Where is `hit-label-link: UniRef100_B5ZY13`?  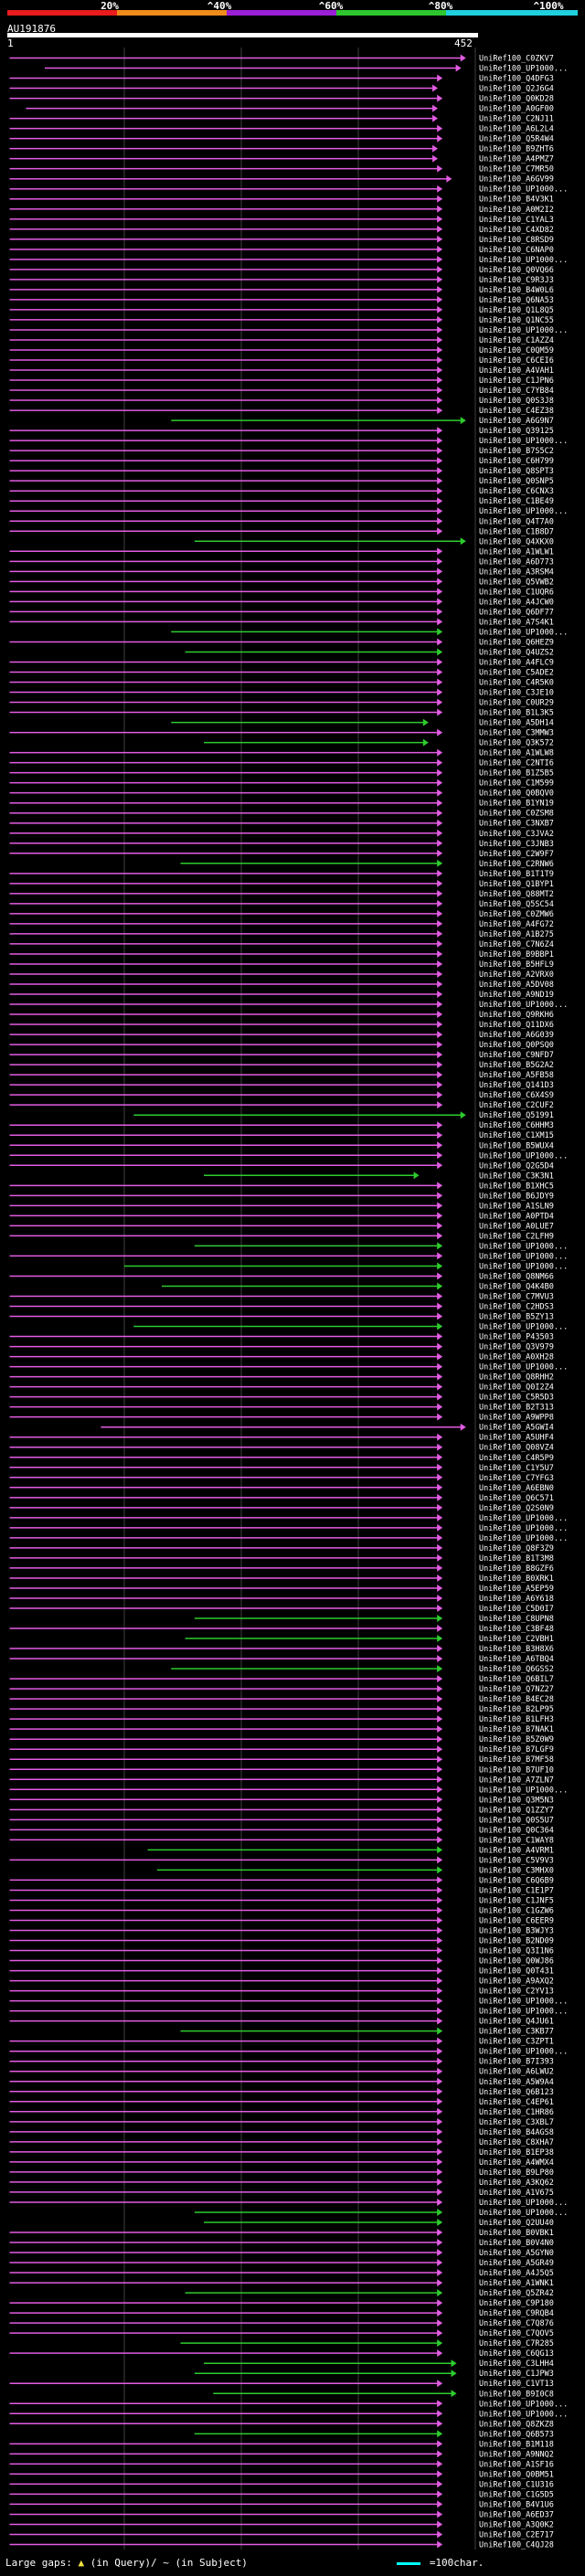 hit-label-link: UniRef100_B5ZY13 is located at coordinates (516, 1317).